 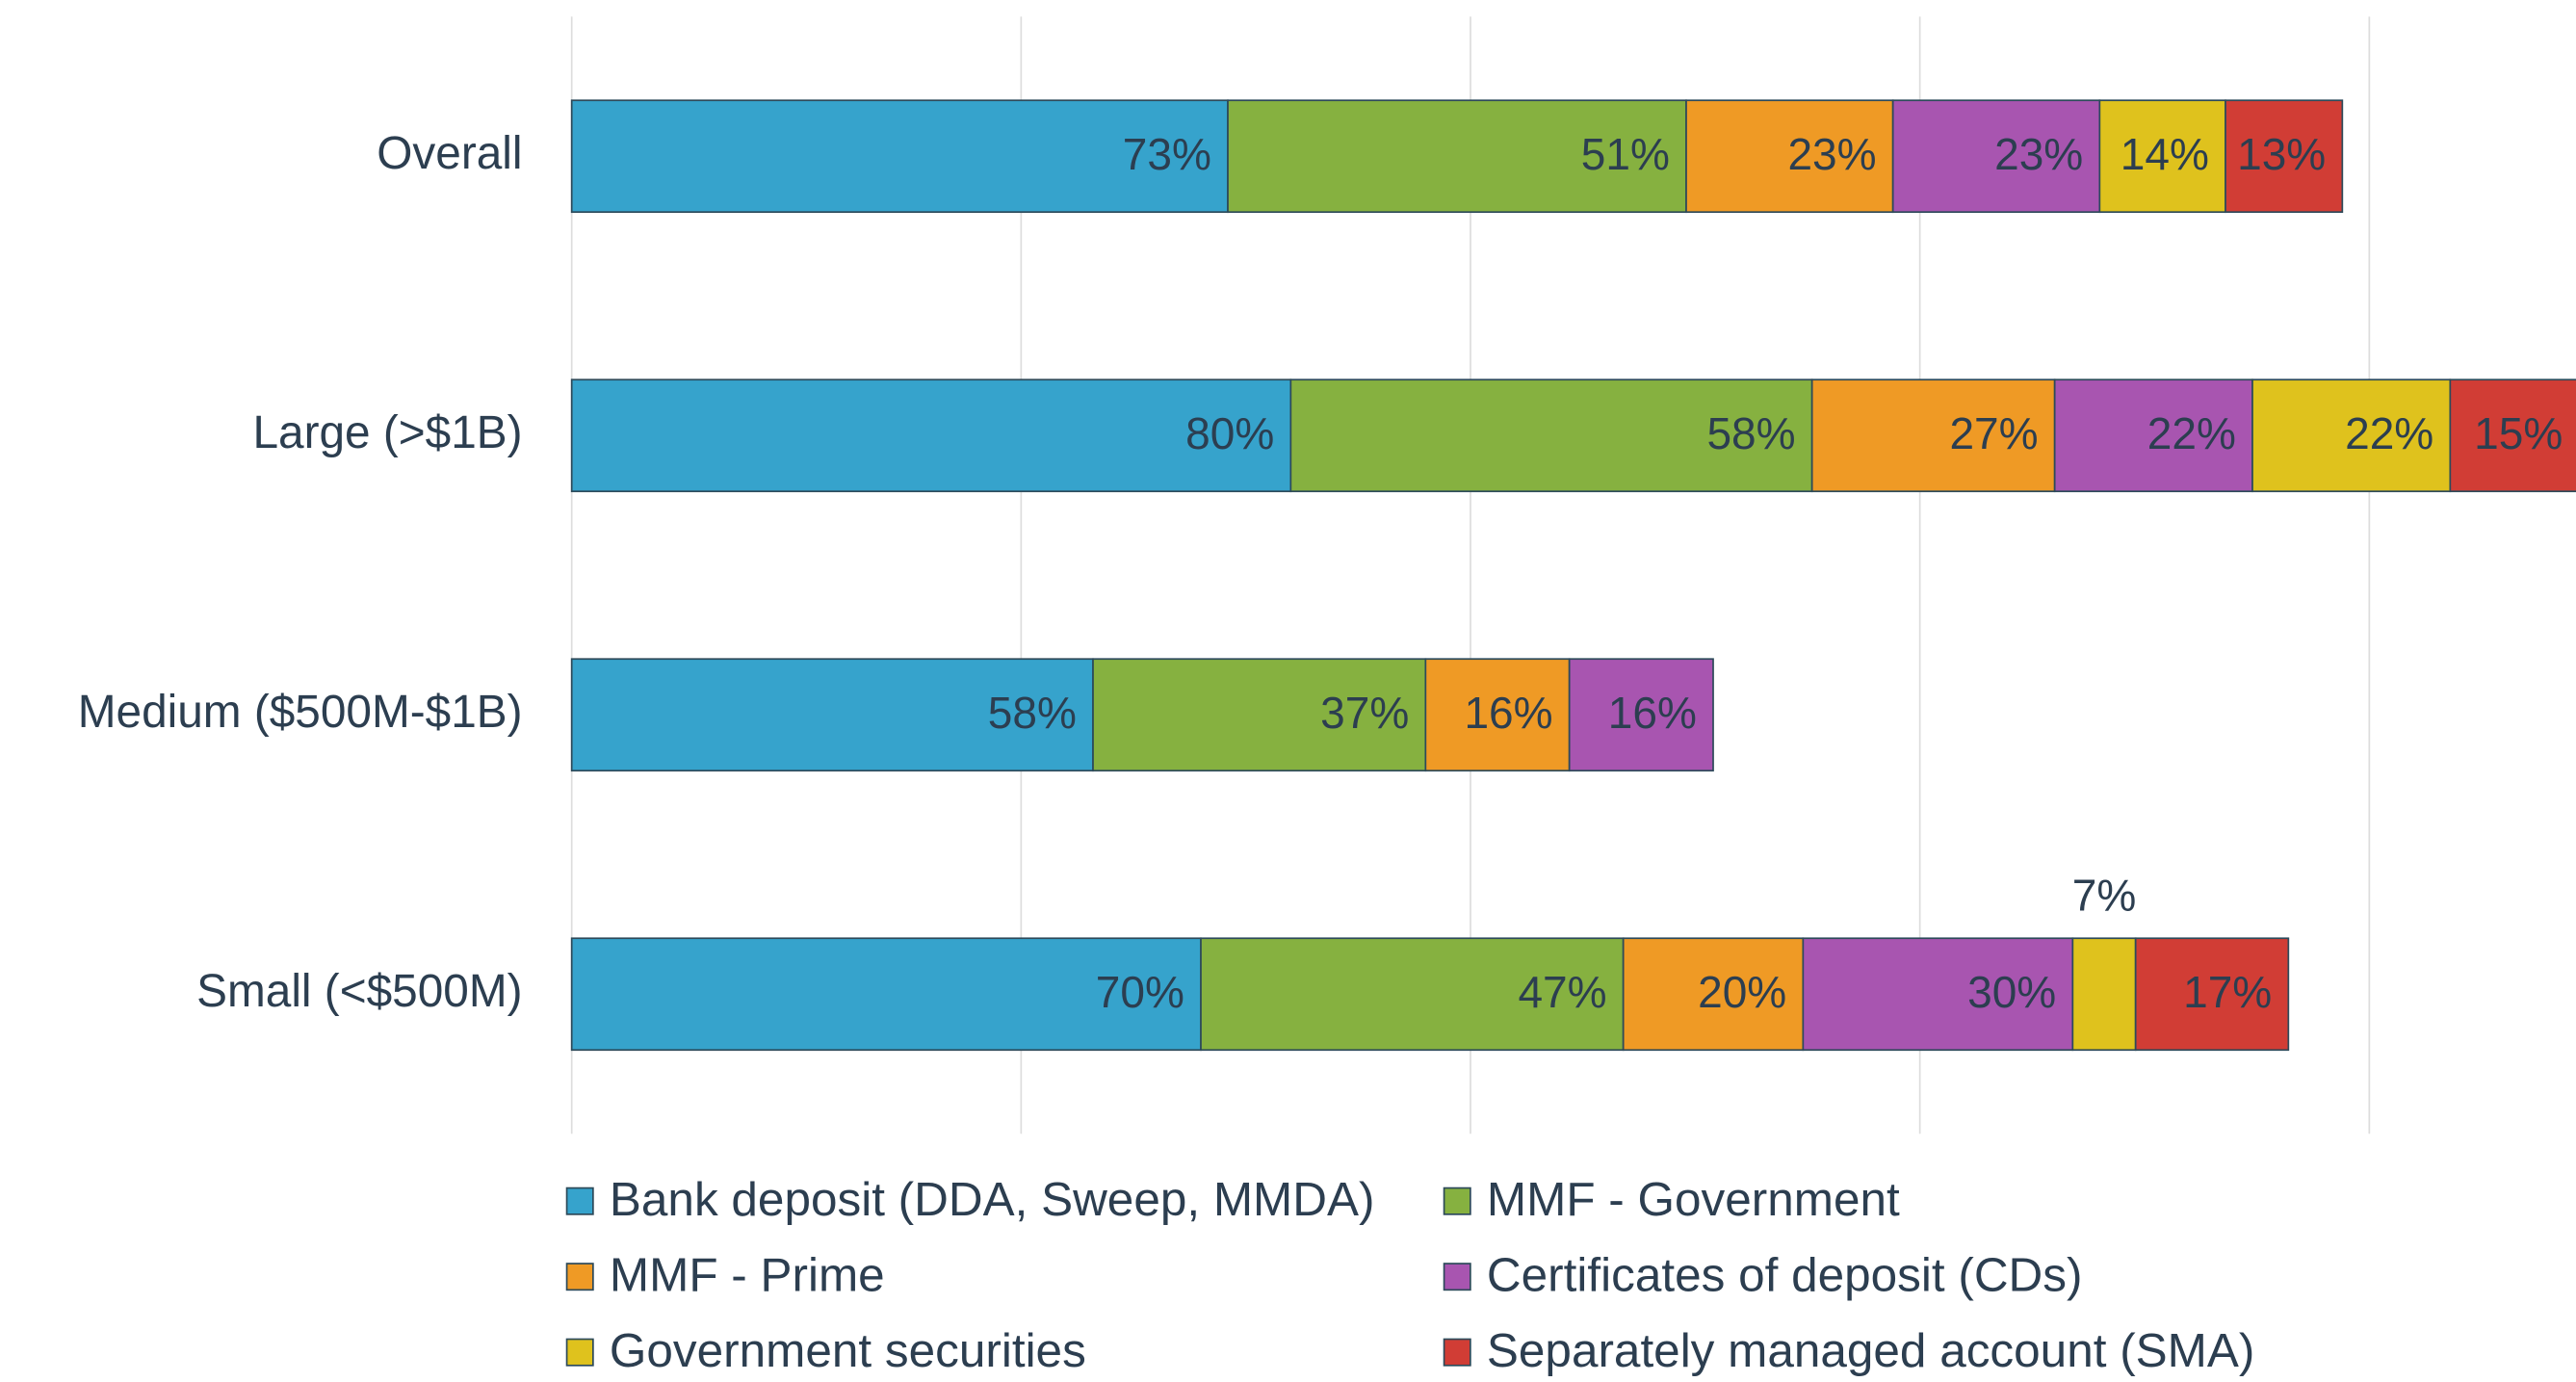 What do you see at coordinates (2165, 154) in the screenshot?
I see `data-label: 14%` at bounding box center [2165, 154].